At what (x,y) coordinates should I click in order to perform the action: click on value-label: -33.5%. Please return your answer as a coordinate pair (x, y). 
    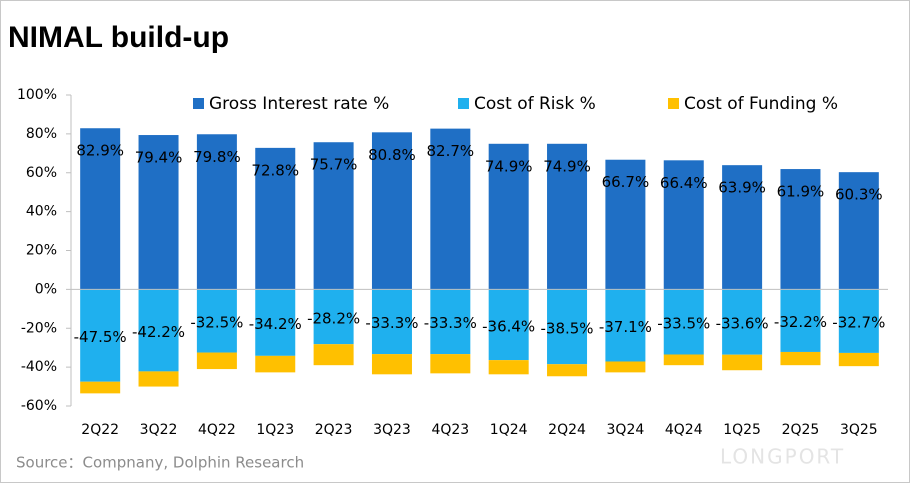
    Looking at the image, I should click on (683, 323).